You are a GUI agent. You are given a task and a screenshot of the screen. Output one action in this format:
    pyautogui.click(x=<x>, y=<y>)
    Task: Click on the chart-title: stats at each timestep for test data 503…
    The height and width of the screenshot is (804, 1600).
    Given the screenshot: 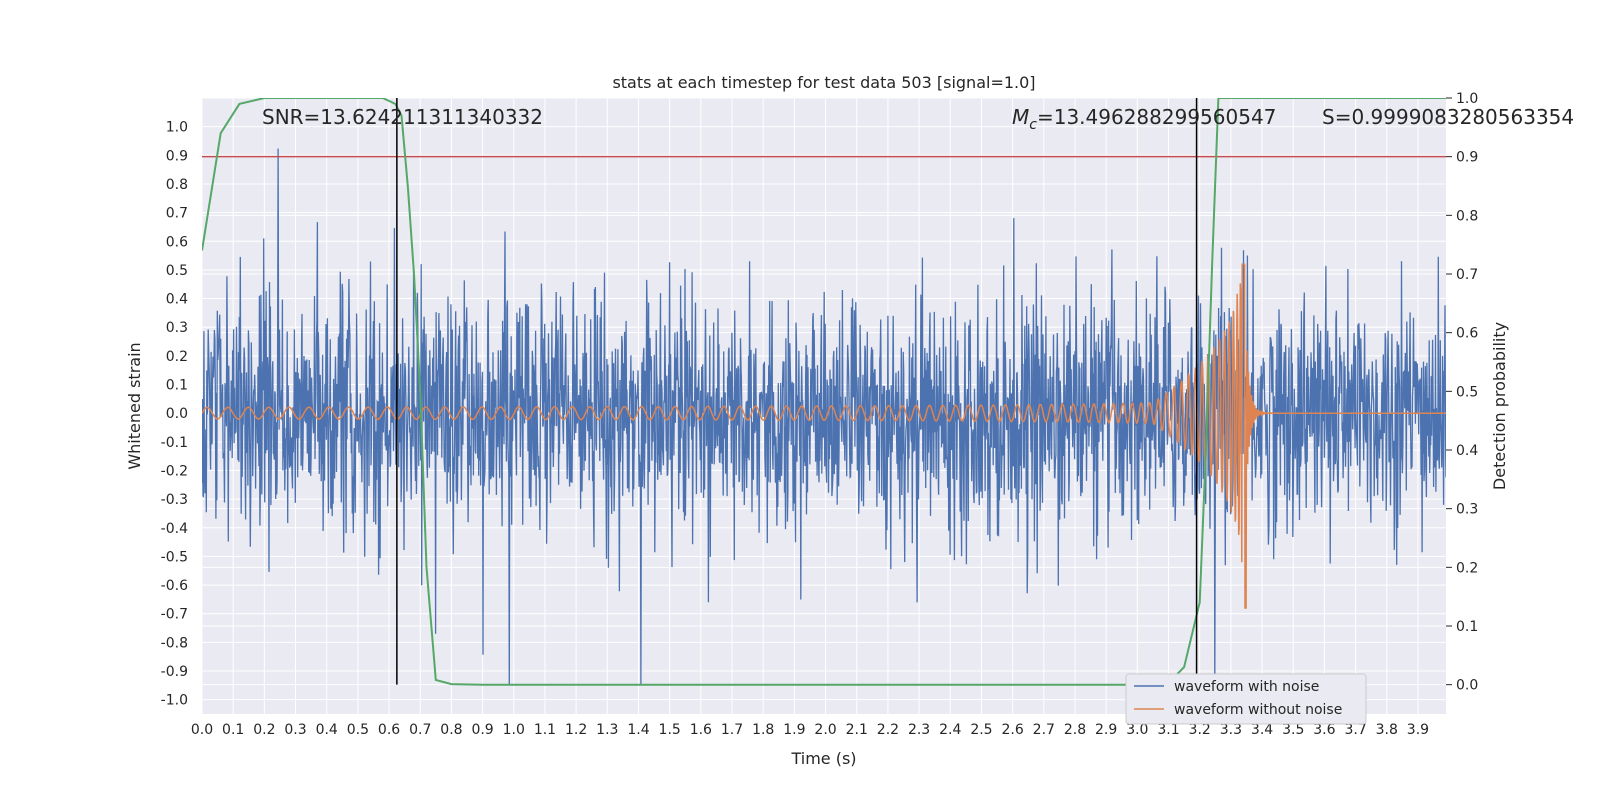 What is the action you would take?
    pyautogui.click(x=823, y=82)
    